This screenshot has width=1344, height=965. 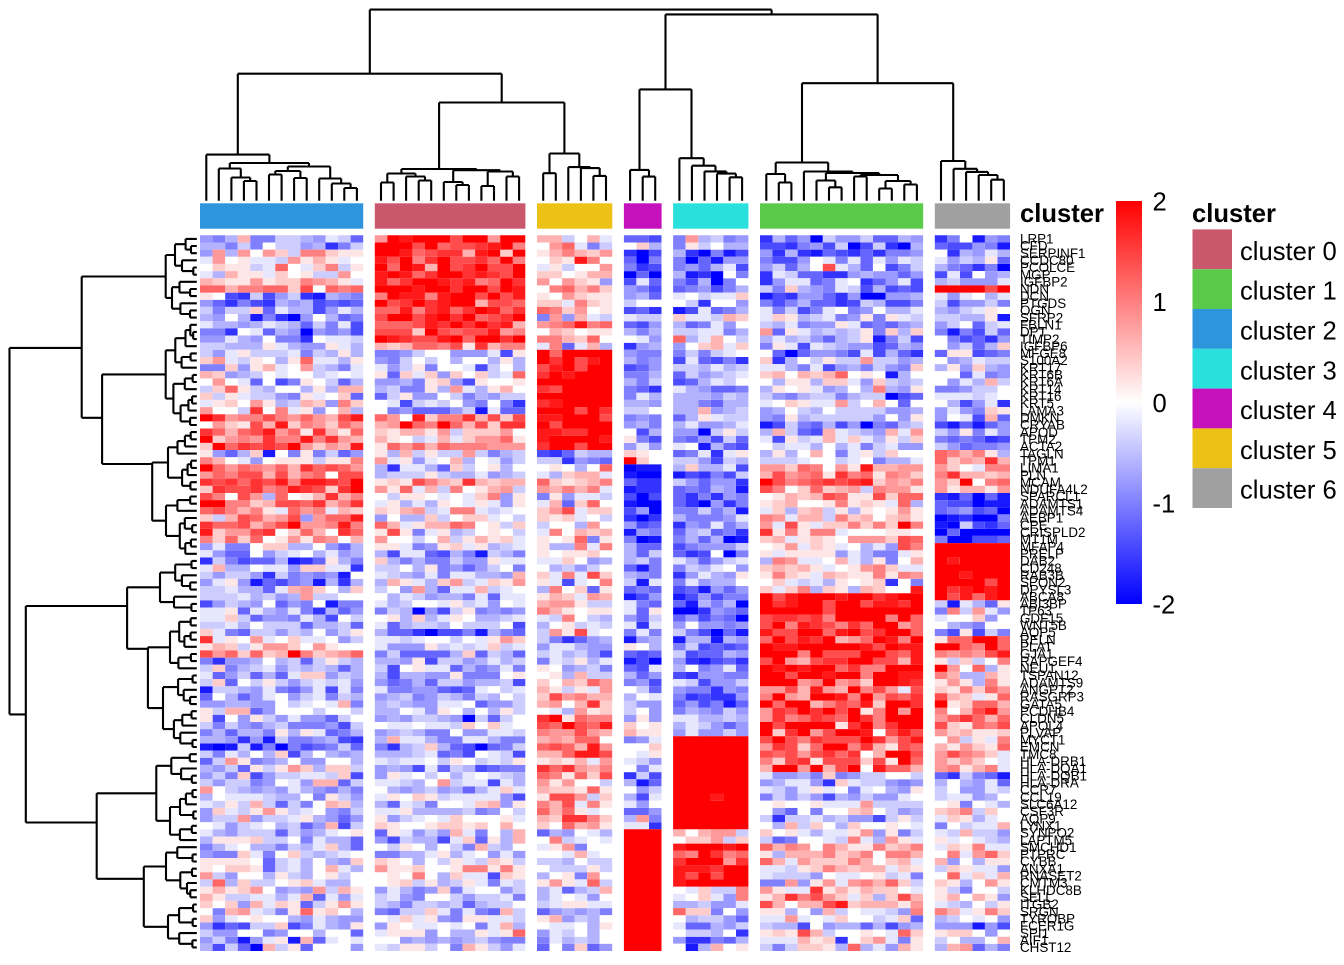 What do you see at coordinates (1164, 505) in the screenshot?
I see `svg-text: -1` at bounding box center [1164, 505].